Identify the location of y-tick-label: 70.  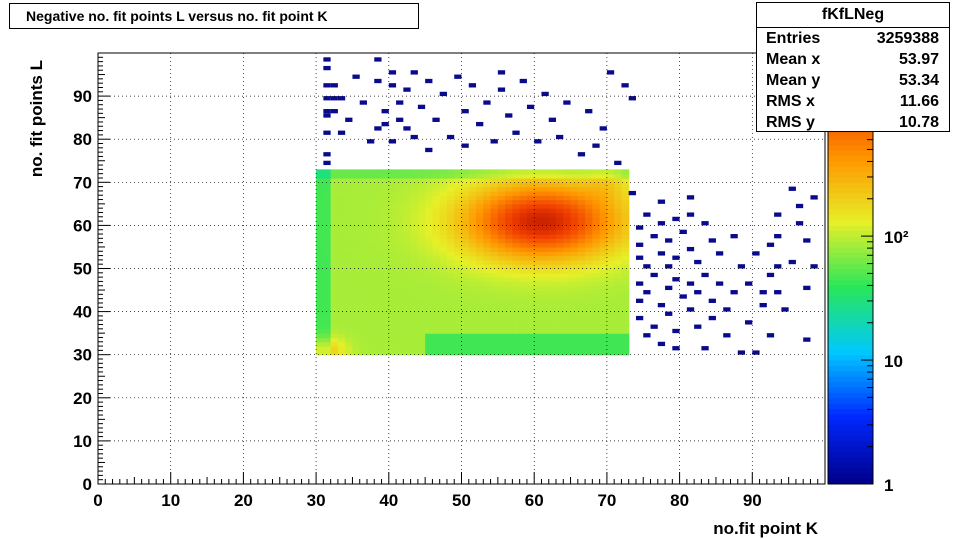
(82, 182).